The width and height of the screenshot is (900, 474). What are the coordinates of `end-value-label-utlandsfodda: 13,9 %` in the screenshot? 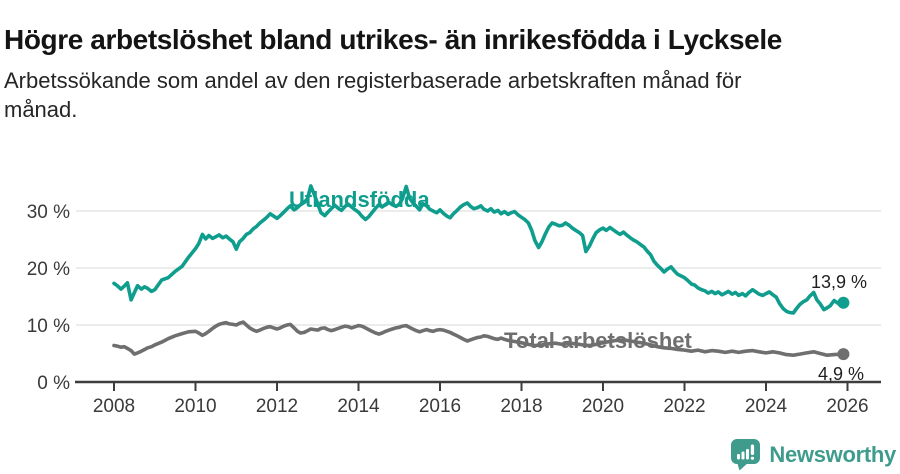 It's located at (839, 282).